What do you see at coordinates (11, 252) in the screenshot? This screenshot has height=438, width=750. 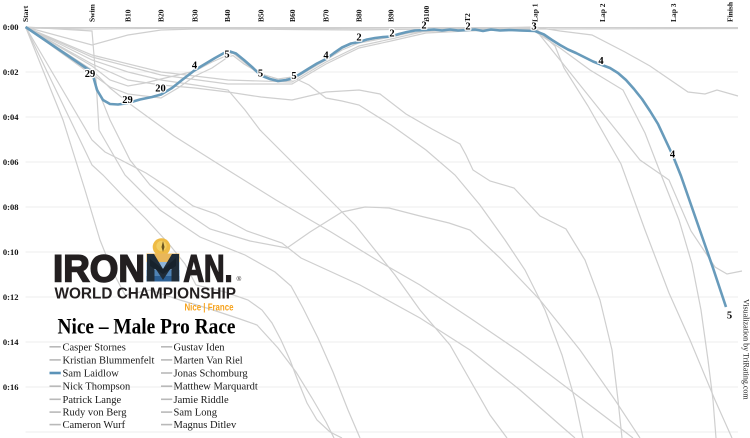 I see `svg-text: 0:10` at bounding box center [11, 252].